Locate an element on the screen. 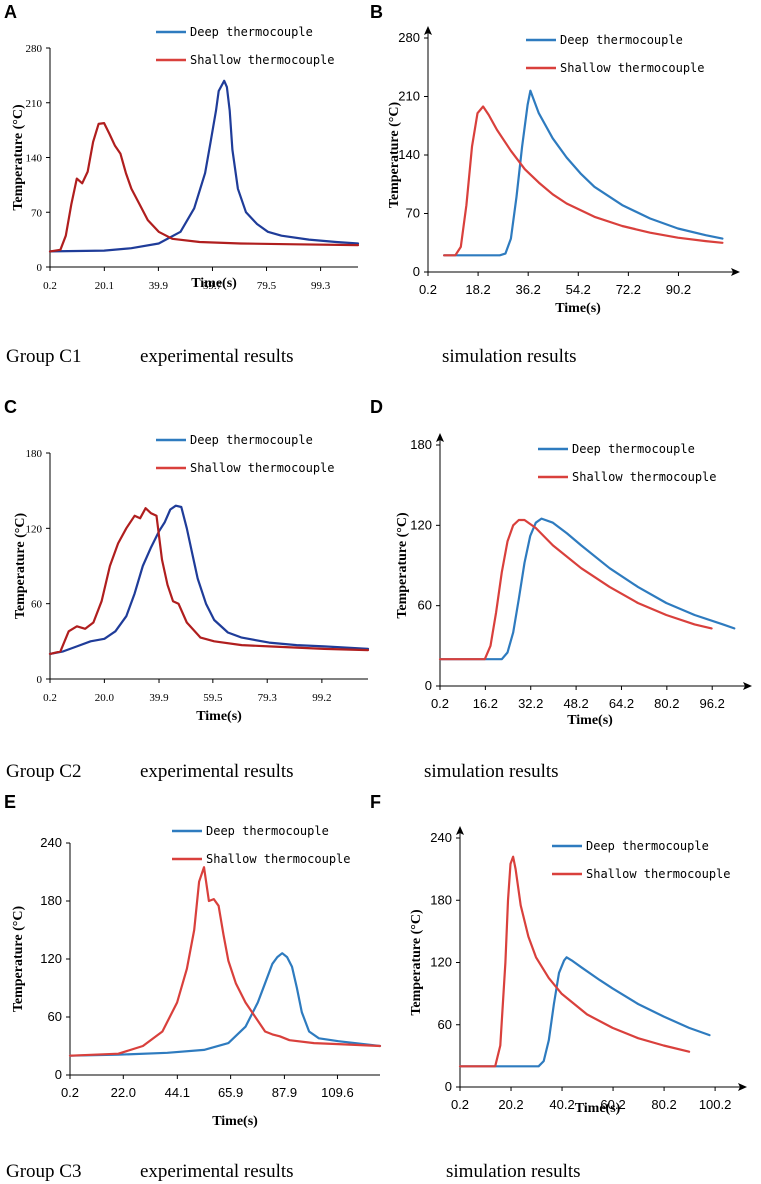 The image size is (761, 1184). panel-a-y-tick-label: 140 is located at coordinates (34, 159).